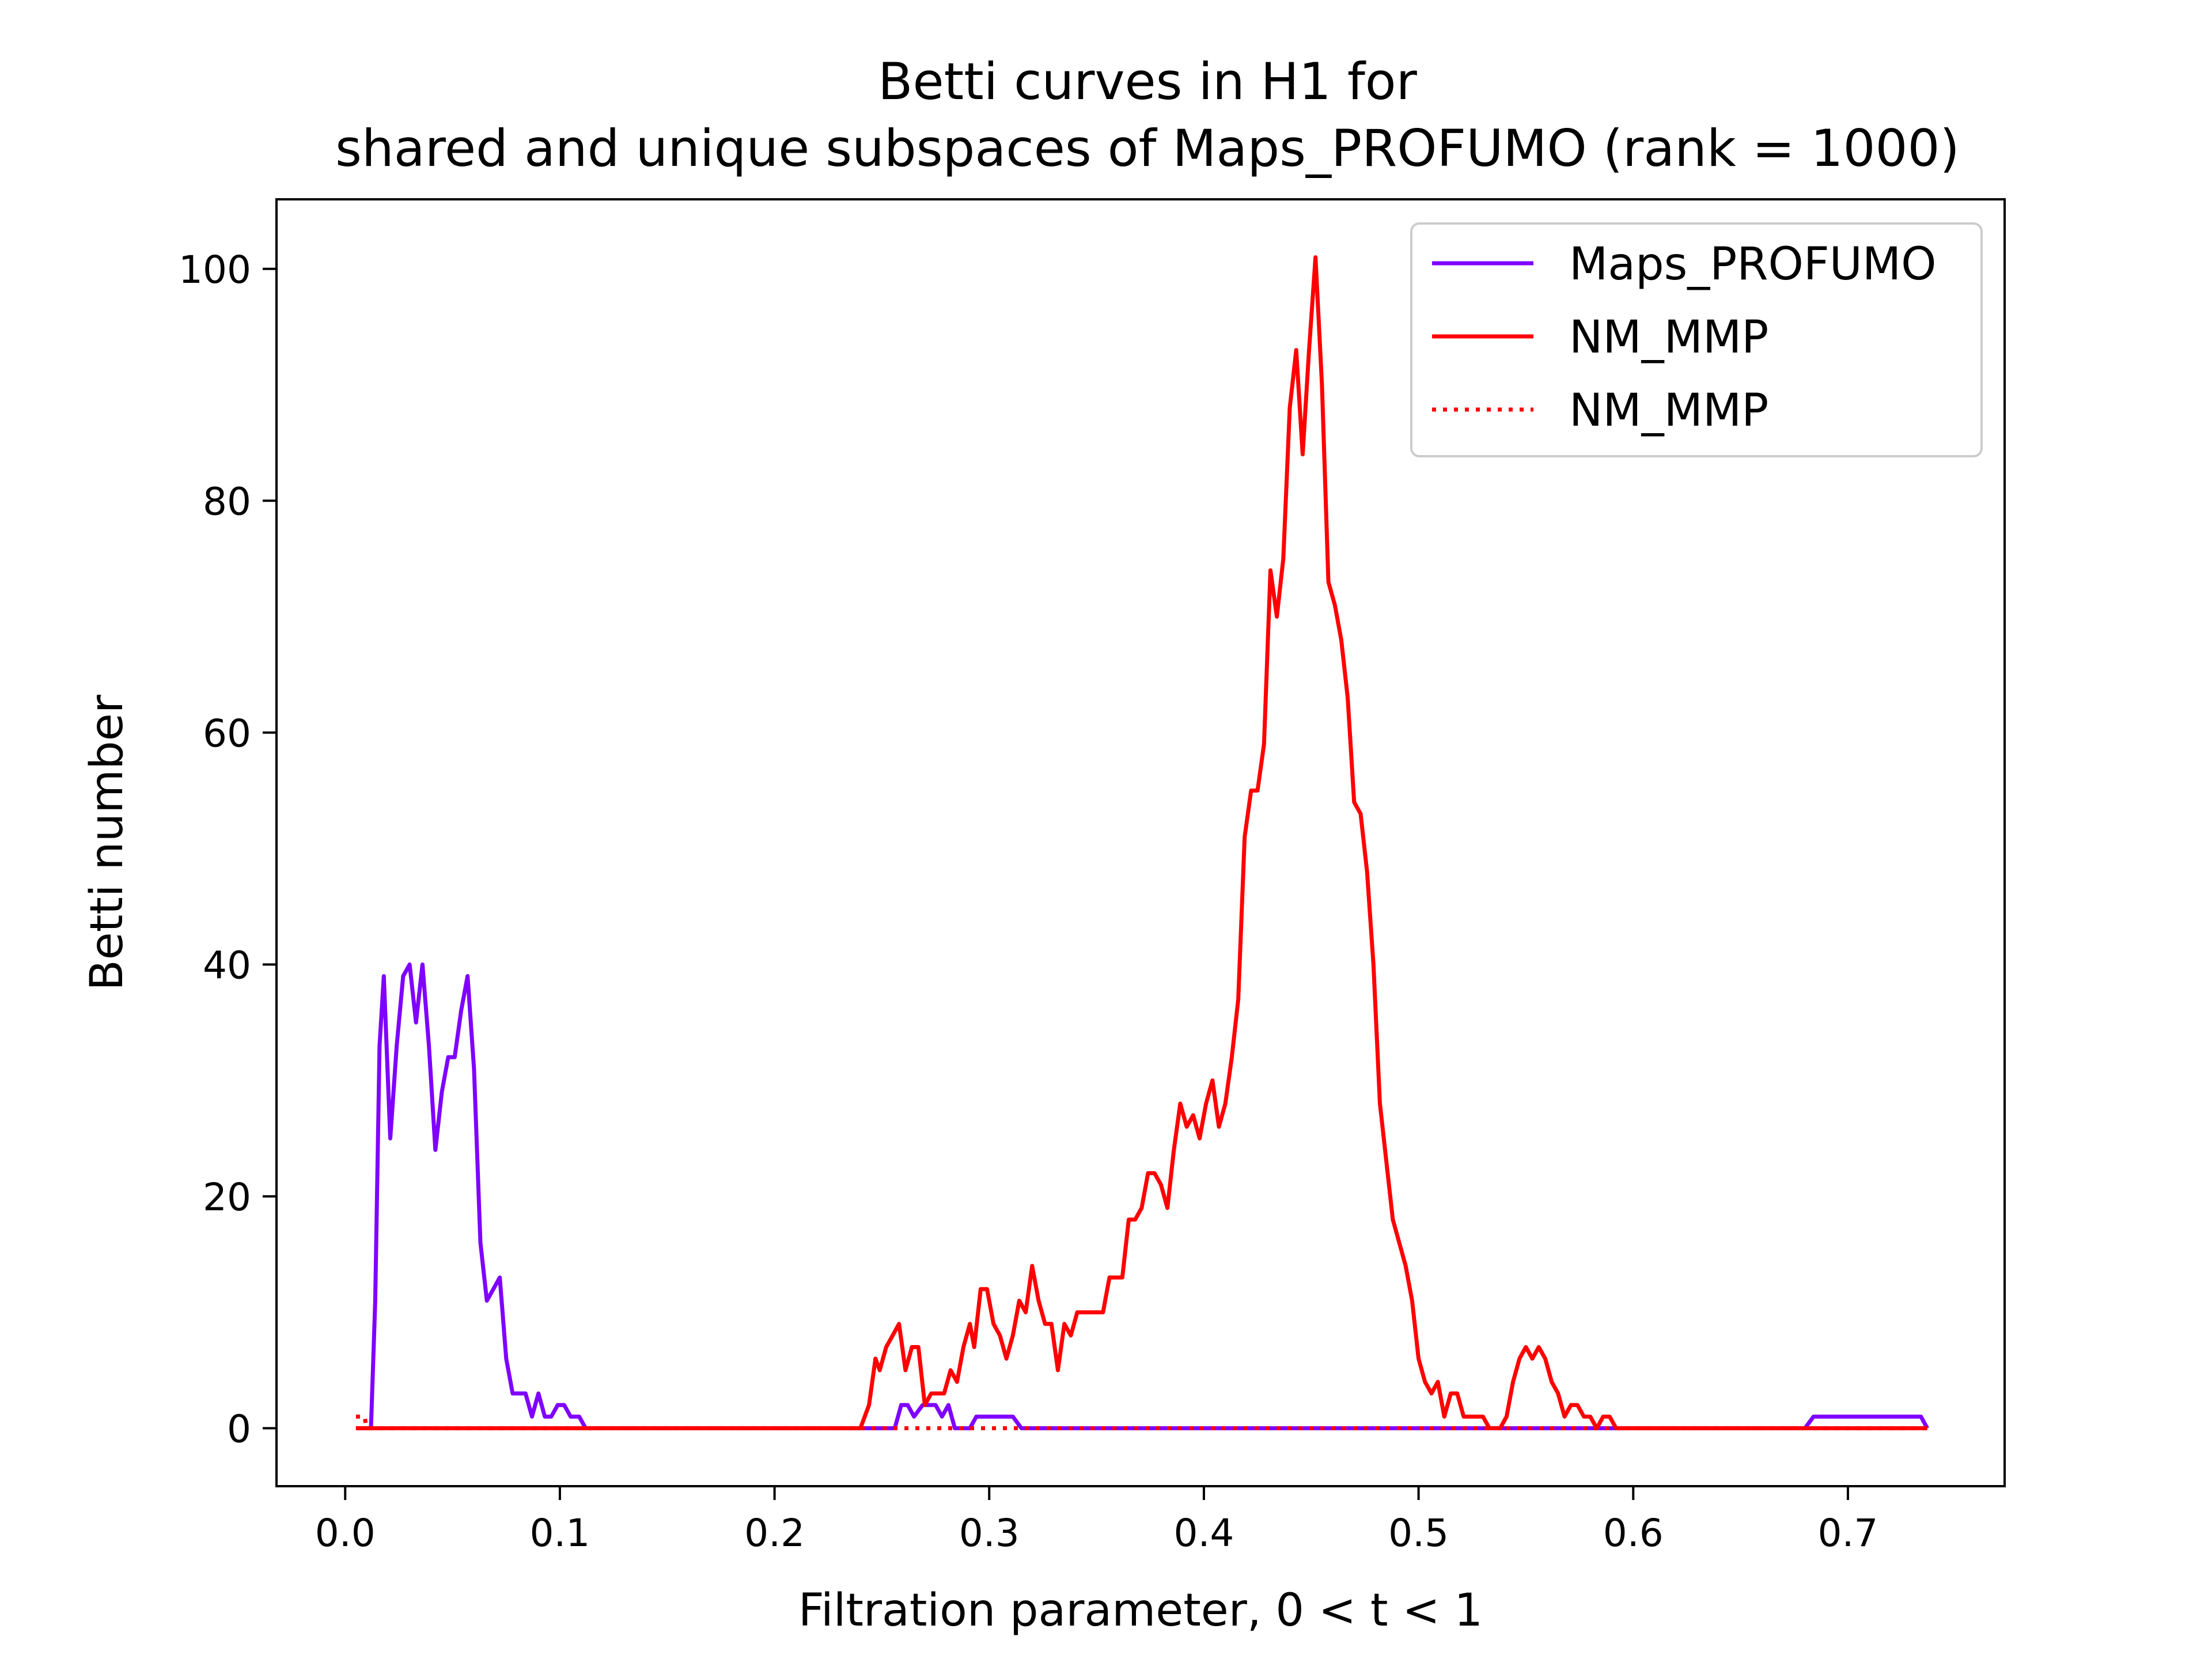  What do you see at coordinates (1633, 1533) in the screenshot?
I see `x-tick-label: 0.6` at bounding box center [1633, 1533].